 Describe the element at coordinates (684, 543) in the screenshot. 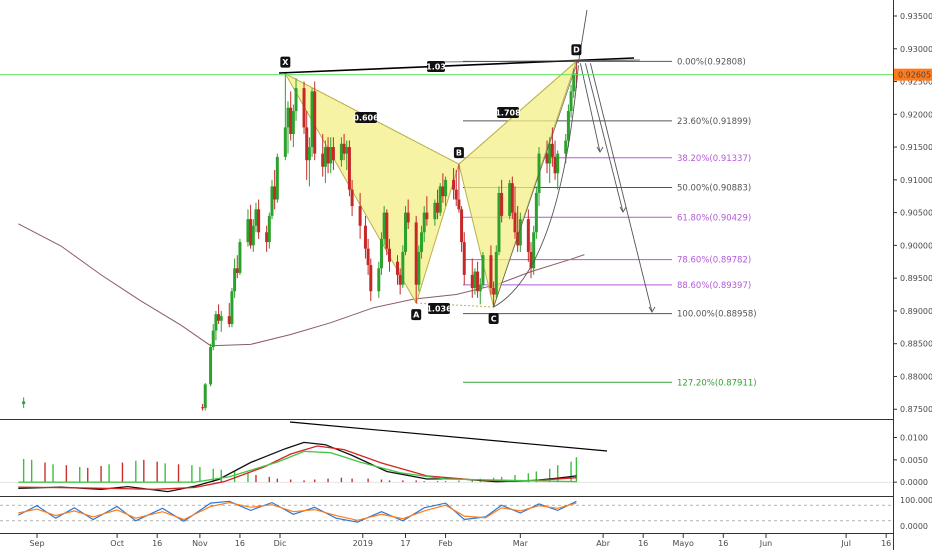

I see `x-tick-label: Mayo` at that location.